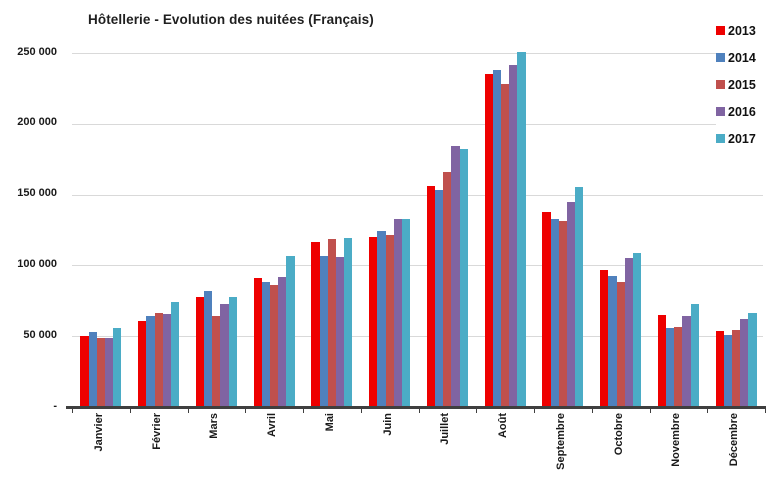 The width and height of the screenshot is (770, 481). What do you see at coordinates (662, 361) in the screenshot?
I see `bar-2013-novembre` at bounding box center [662, 361].